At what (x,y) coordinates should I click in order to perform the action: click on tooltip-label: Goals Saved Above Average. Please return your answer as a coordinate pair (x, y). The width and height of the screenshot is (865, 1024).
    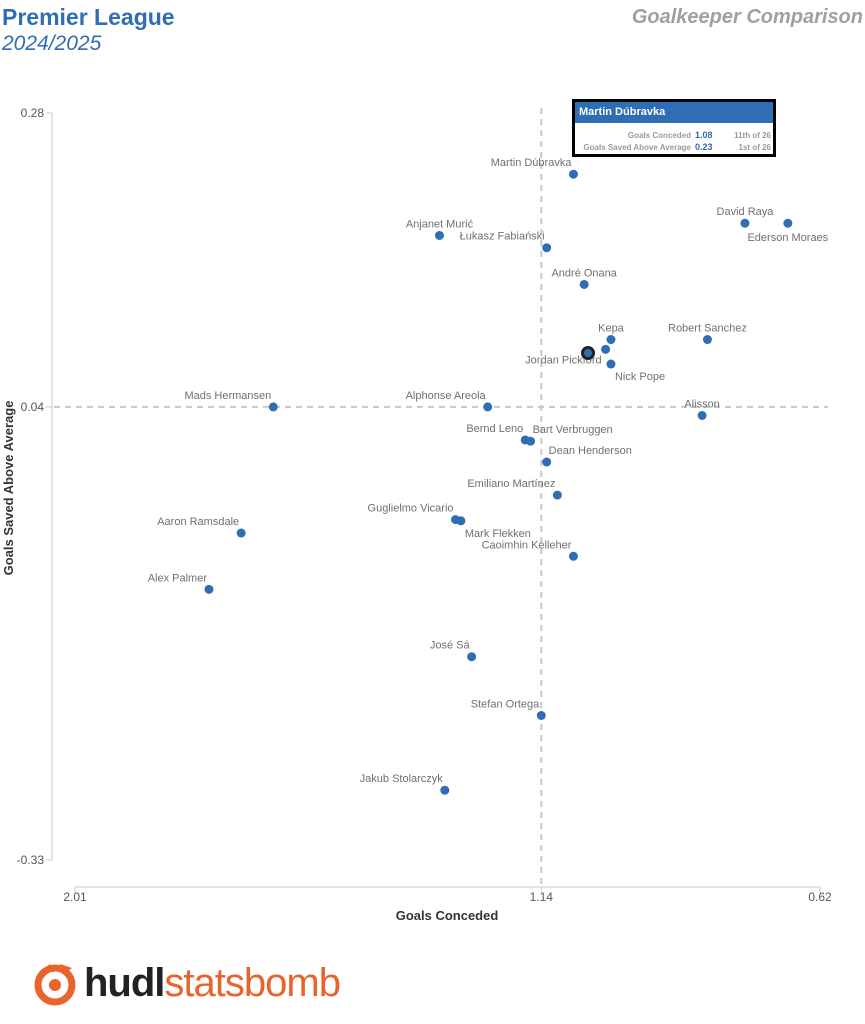
    Looking at the image, I should click on (637, 147).